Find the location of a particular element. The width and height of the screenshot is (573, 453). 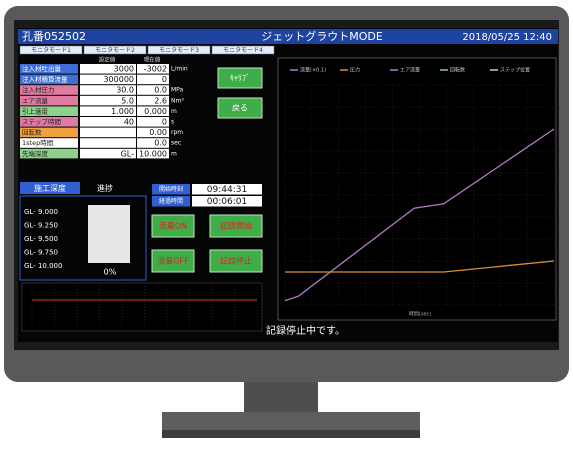

set-value: 40 is located at coordinates (129, 122).